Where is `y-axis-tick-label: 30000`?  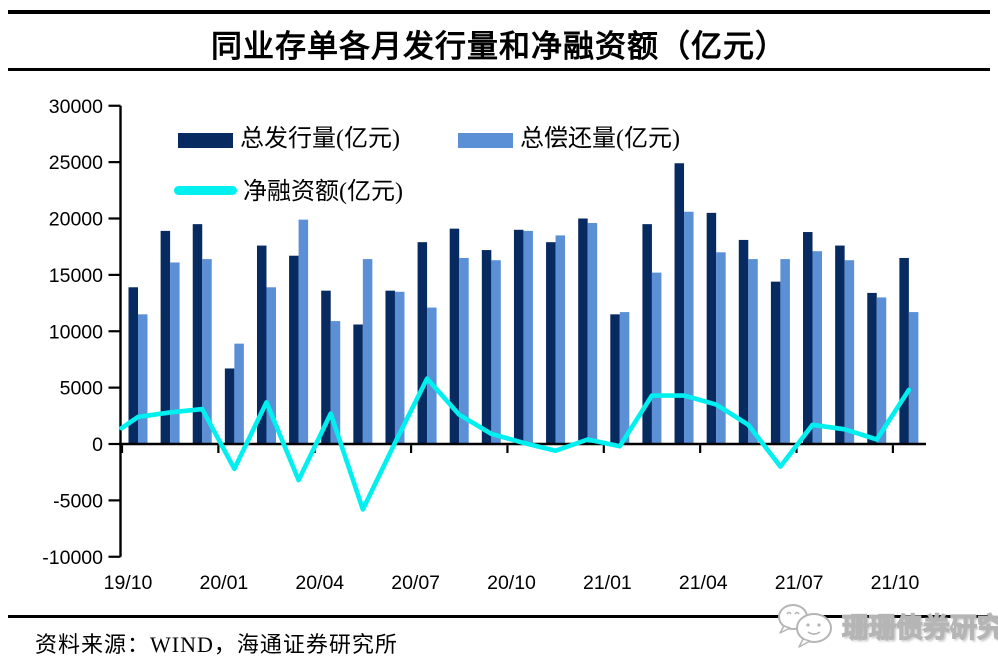 y-axis-tick-label: 30000 is located at coordinates (76, 107).